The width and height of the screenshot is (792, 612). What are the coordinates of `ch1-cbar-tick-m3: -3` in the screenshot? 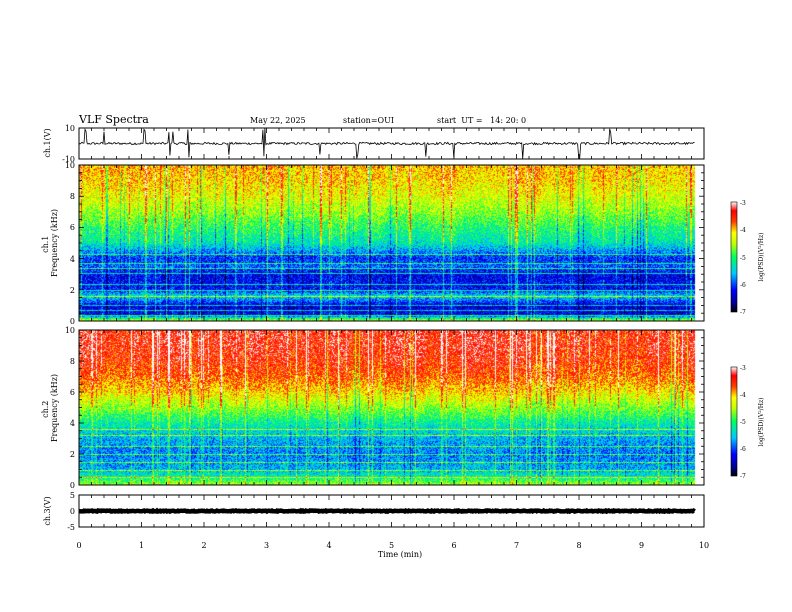 It's located at (743, 203).